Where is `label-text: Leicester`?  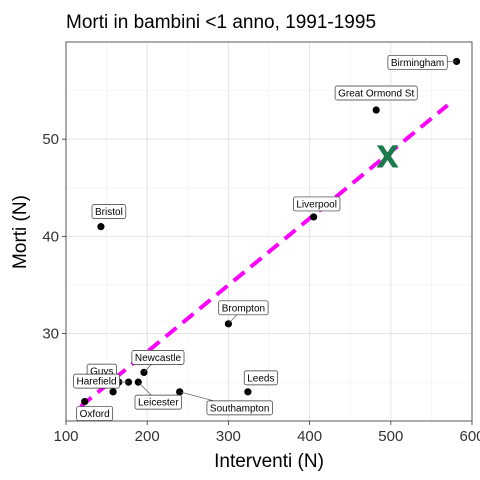
label-text: Leicester is located at coordinates (158, 403).